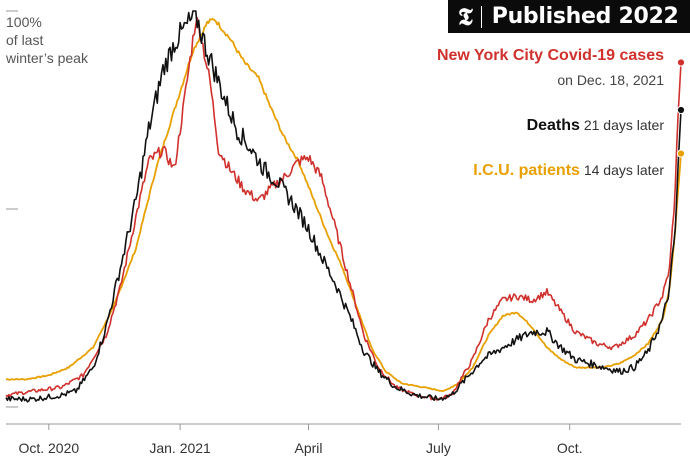  What do you see at coordinates (623, 125) in the screenshot?
I see `deaths-lag: 21 days later` at bounding box center [623, 125].